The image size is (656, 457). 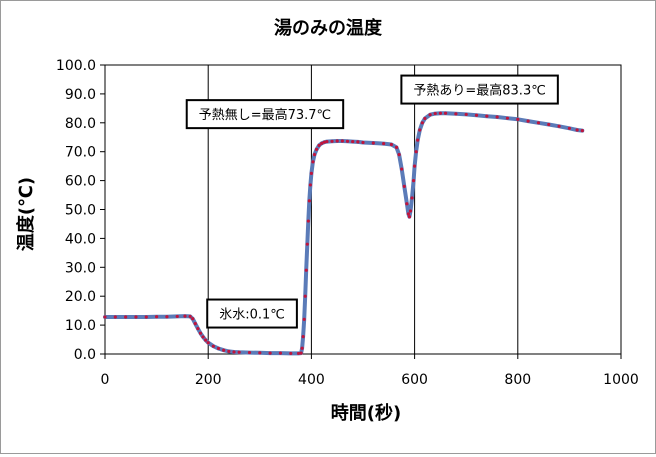 What do you see at coordinates (85, 355) in the screenshot?
I see `y-tick-label: 0.0` at bounding box center [85, 355].